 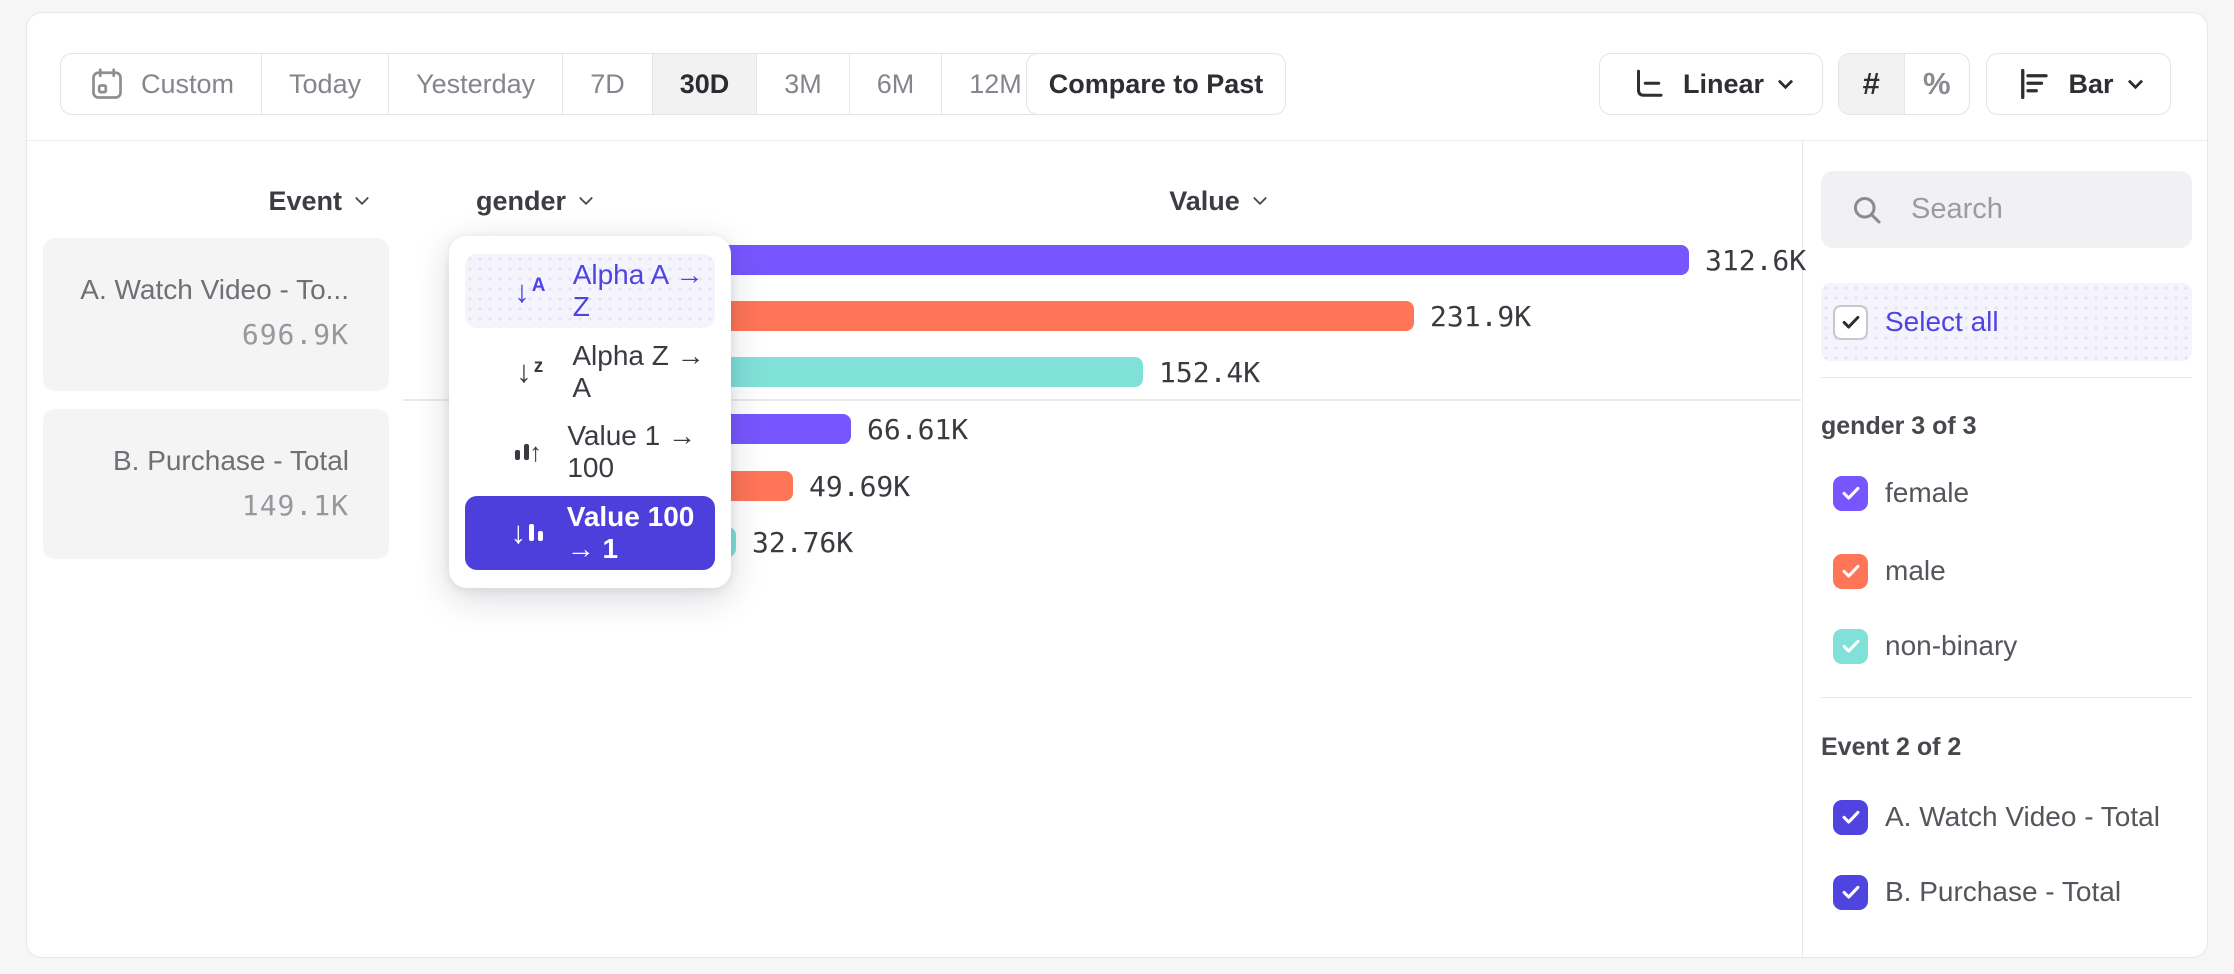 I want to click on bar-row-male: 231.9K, so click(x=1078, y=316).